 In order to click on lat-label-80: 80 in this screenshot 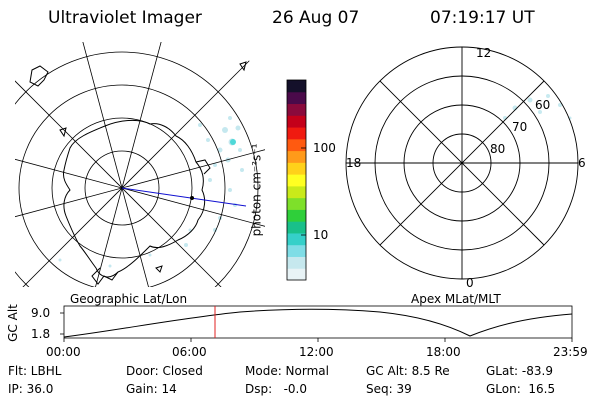, I will do `click(498, 149)`.